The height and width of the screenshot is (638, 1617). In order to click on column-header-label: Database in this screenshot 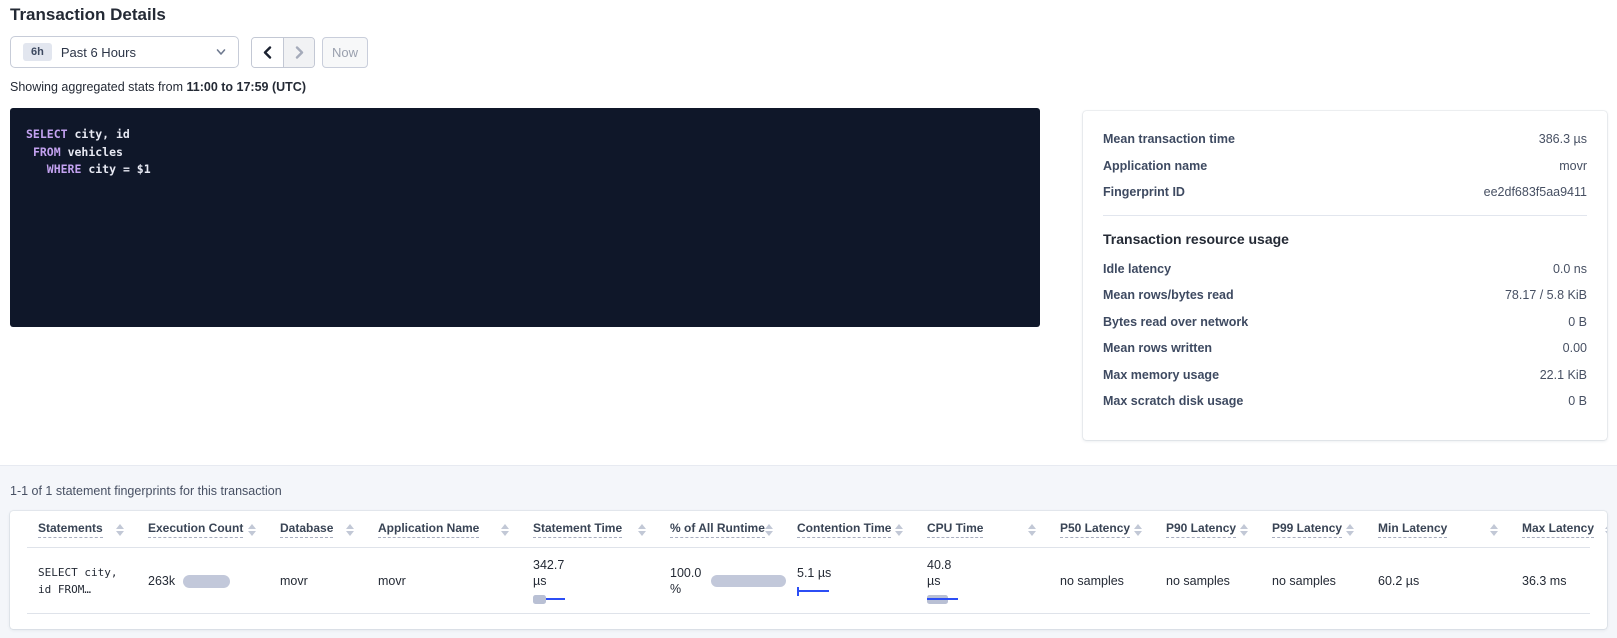, I will do `click(307, 529)`.